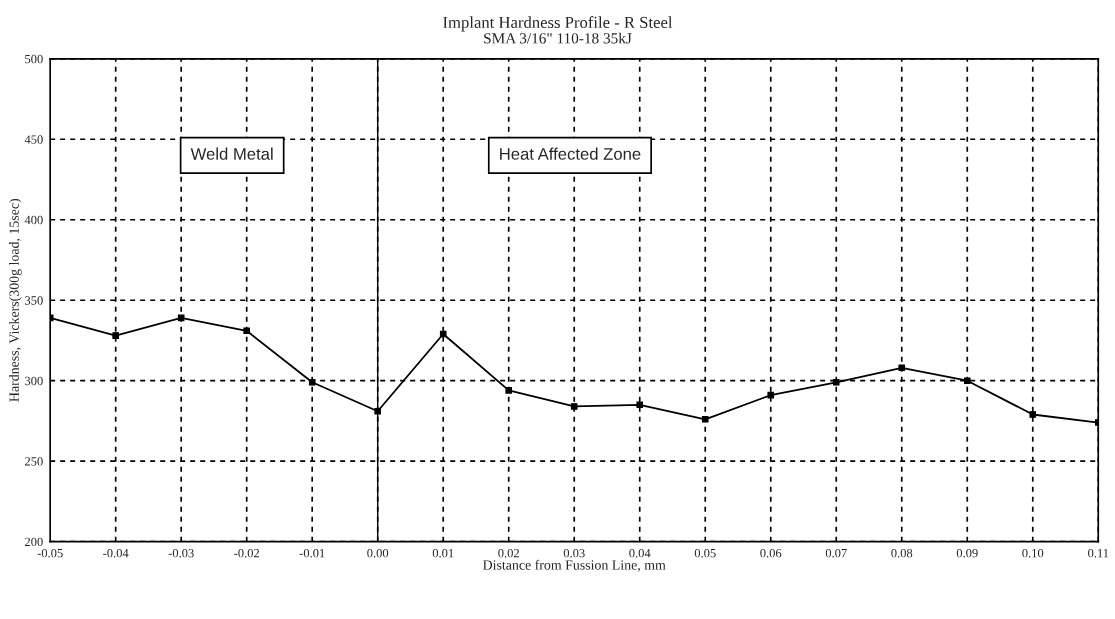 Image resolution: width=1115 pixels, height=619 pixels. I want to click on x-tick-label: -0.03, so click(181, 553).